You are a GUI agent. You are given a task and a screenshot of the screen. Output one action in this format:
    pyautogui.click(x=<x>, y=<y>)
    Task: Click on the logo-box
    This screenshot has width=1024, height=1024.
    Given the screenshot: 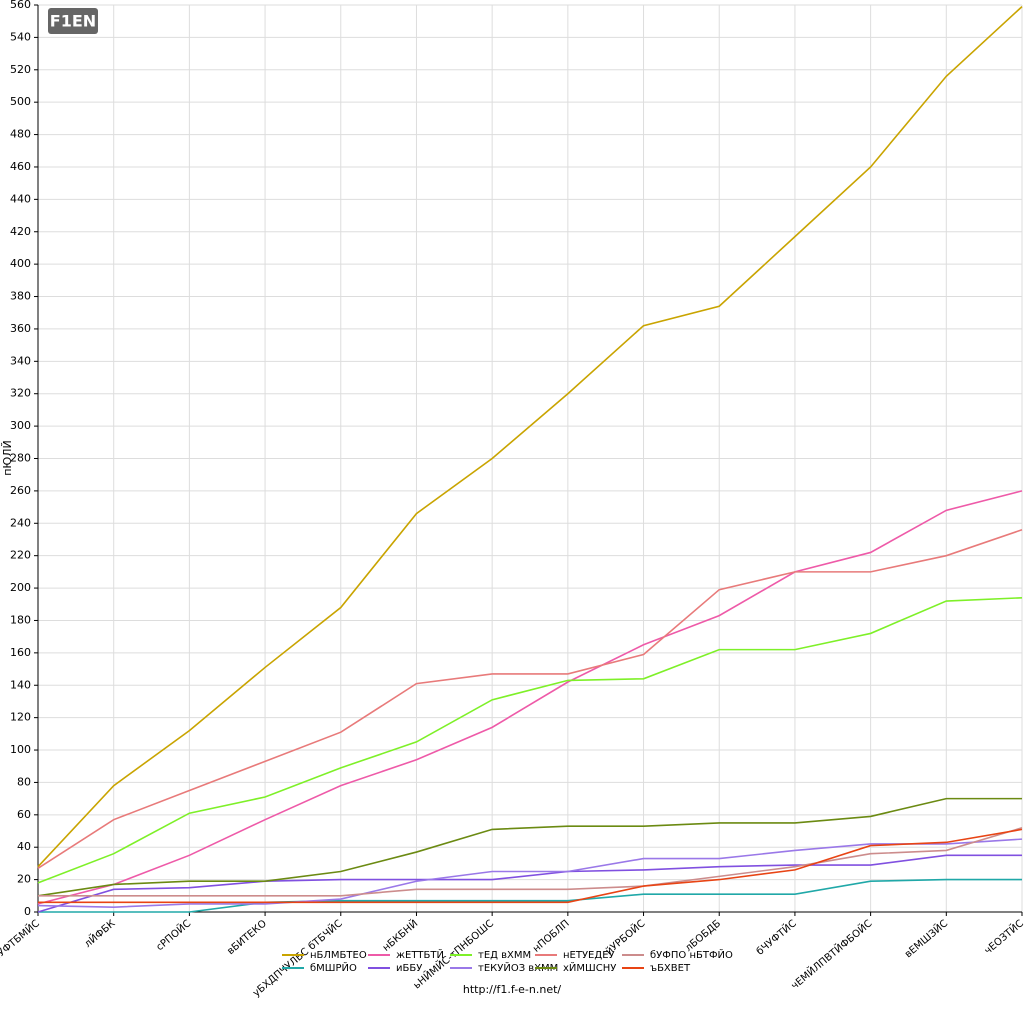 What is the action you would take?
    pyautogui.click(x=73, y=21)
    